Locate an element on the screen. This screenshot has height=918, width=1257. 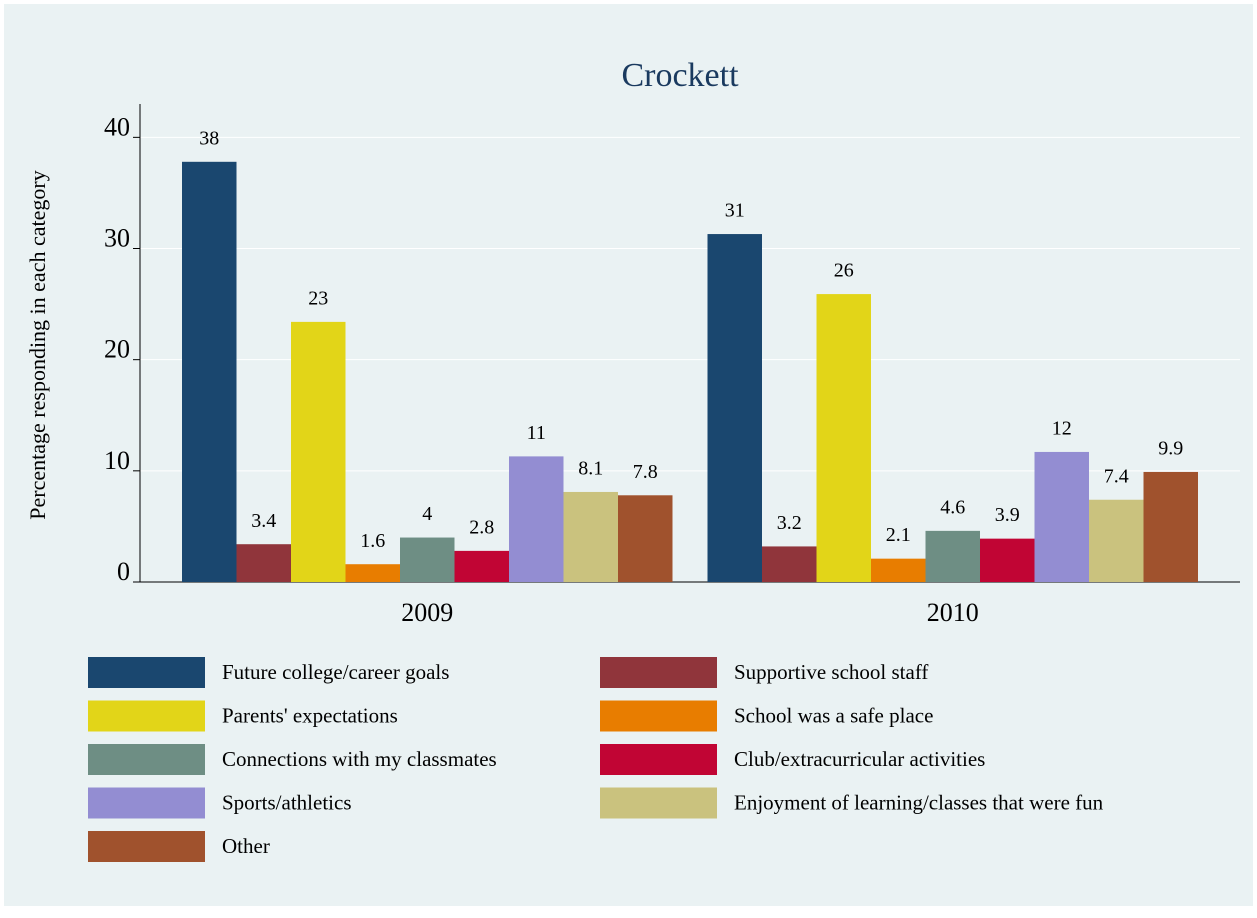
legend-label: Supportive school staff is located at coordinates (831, 672).